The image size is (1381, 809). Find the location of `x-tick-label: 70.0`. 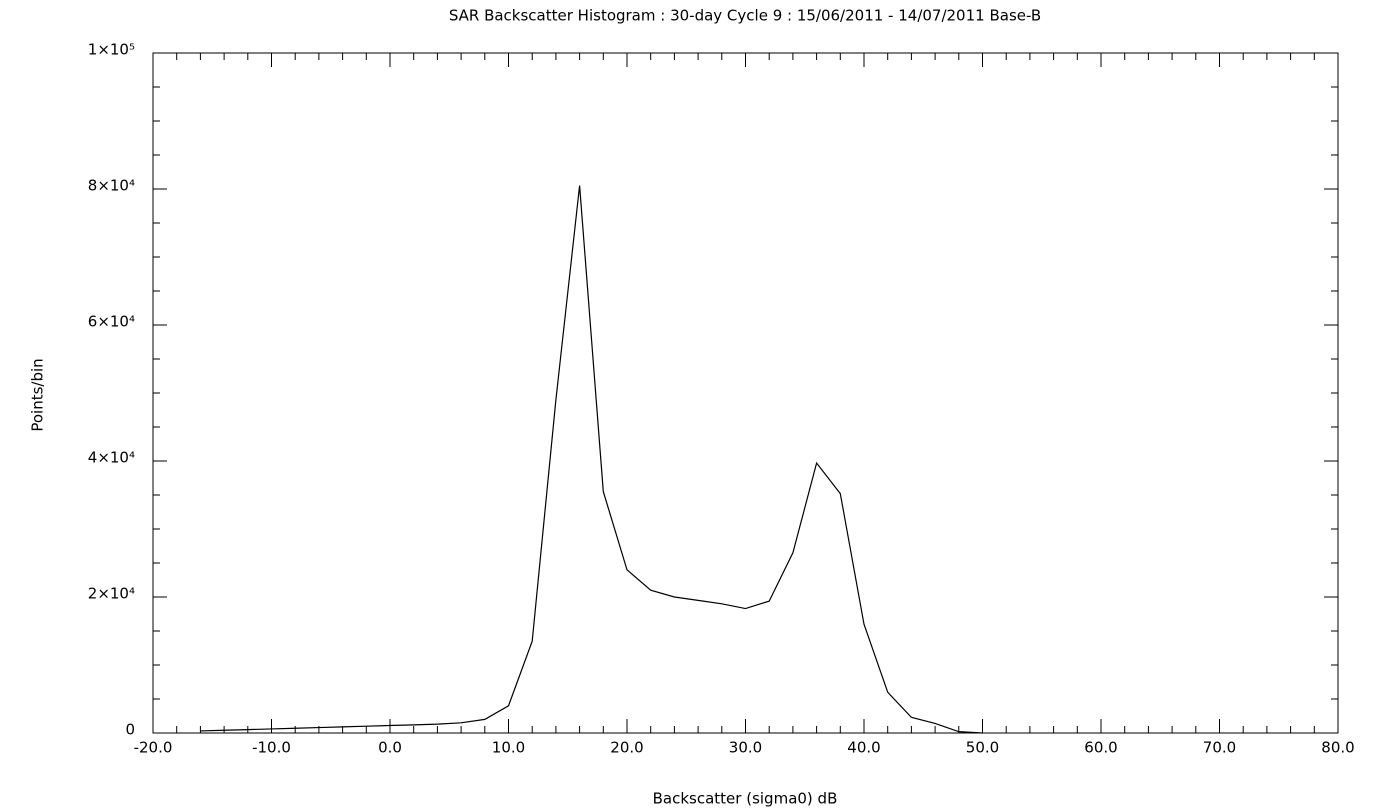

x-tick-label: 70.0 is located at coordinates (1219, 748).